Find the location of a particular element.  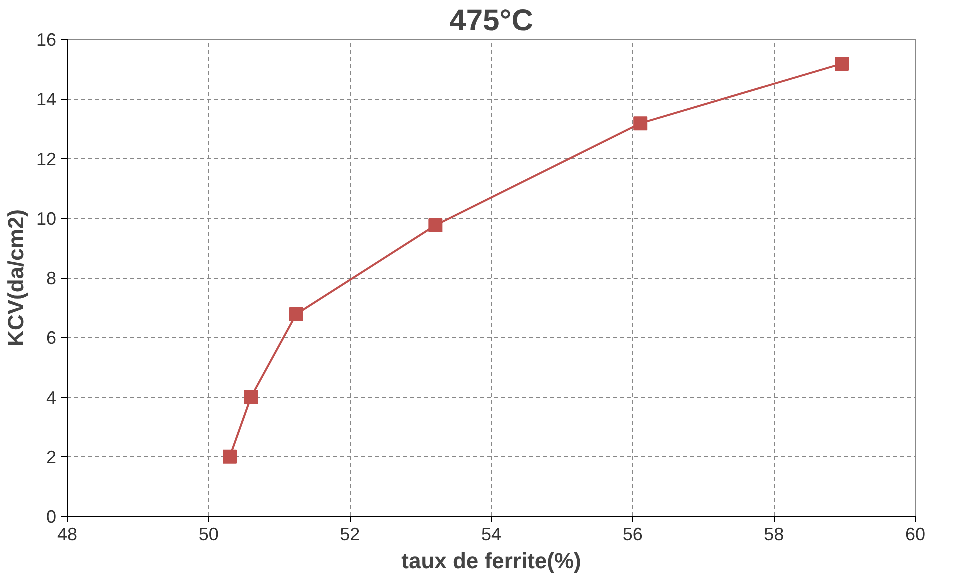

y-tick-label: 14 is located at coordinates (46, 100).